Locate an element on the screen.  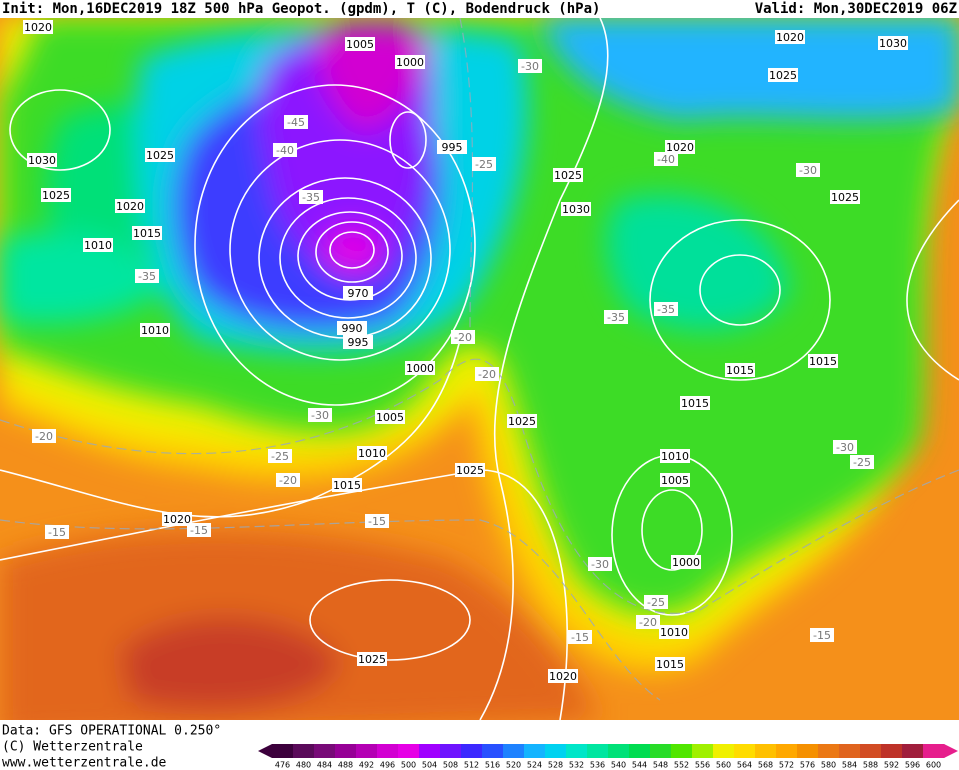
colorbar-tick-label: 516 is located at coordinates (492, 765).